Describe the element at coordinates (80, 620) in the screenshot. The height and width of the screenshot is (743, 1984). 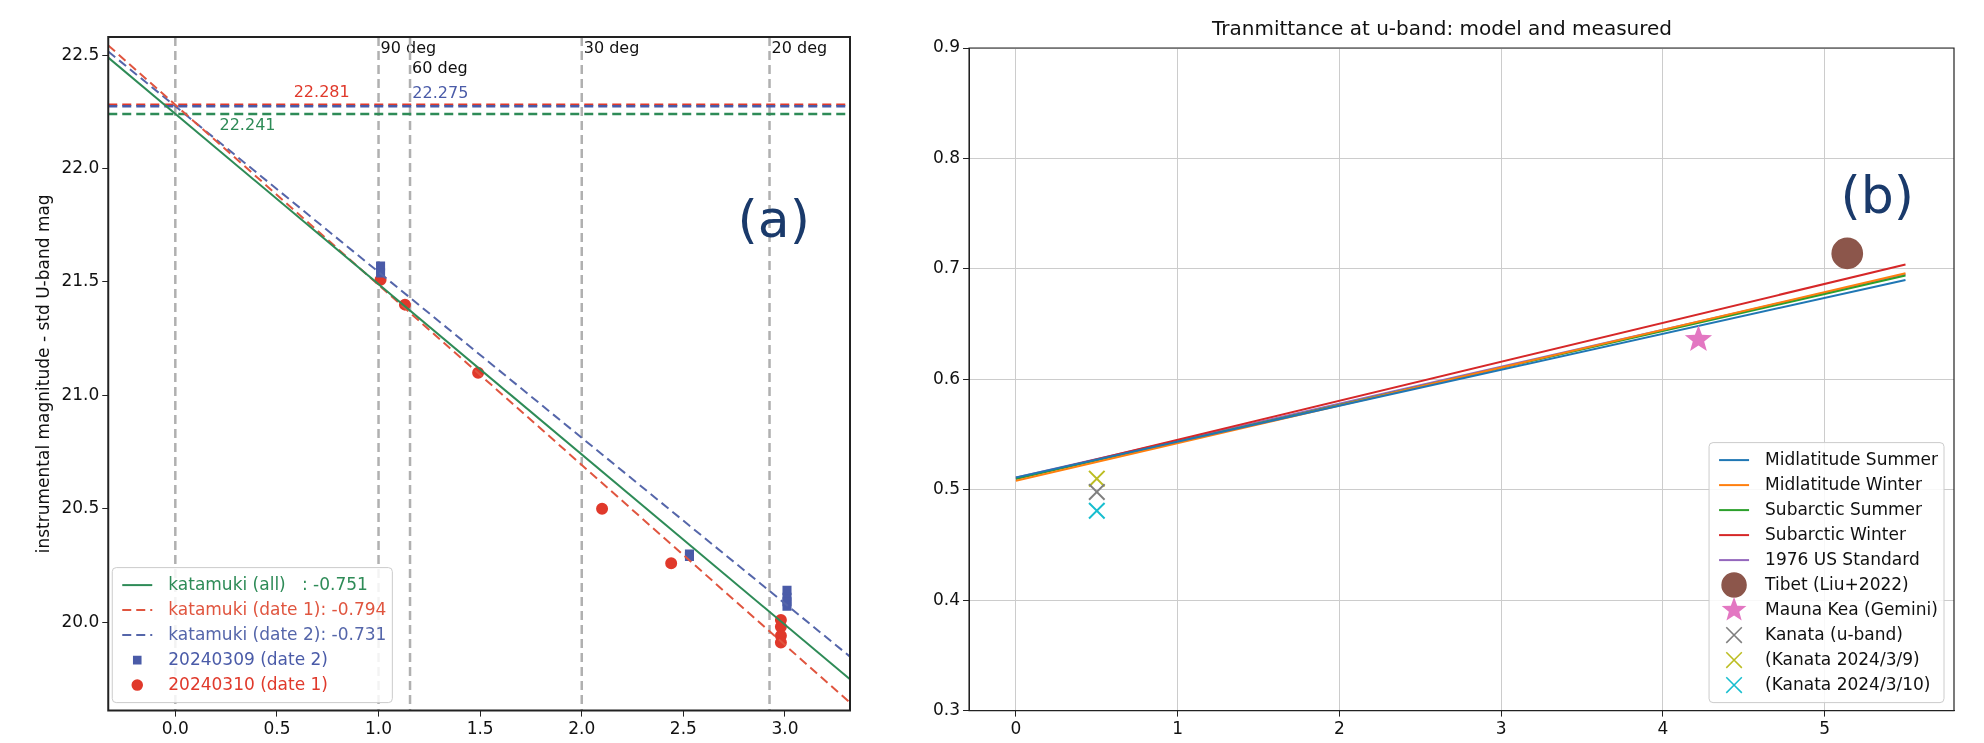
I see `y-tick-label: 20.0` at that location.